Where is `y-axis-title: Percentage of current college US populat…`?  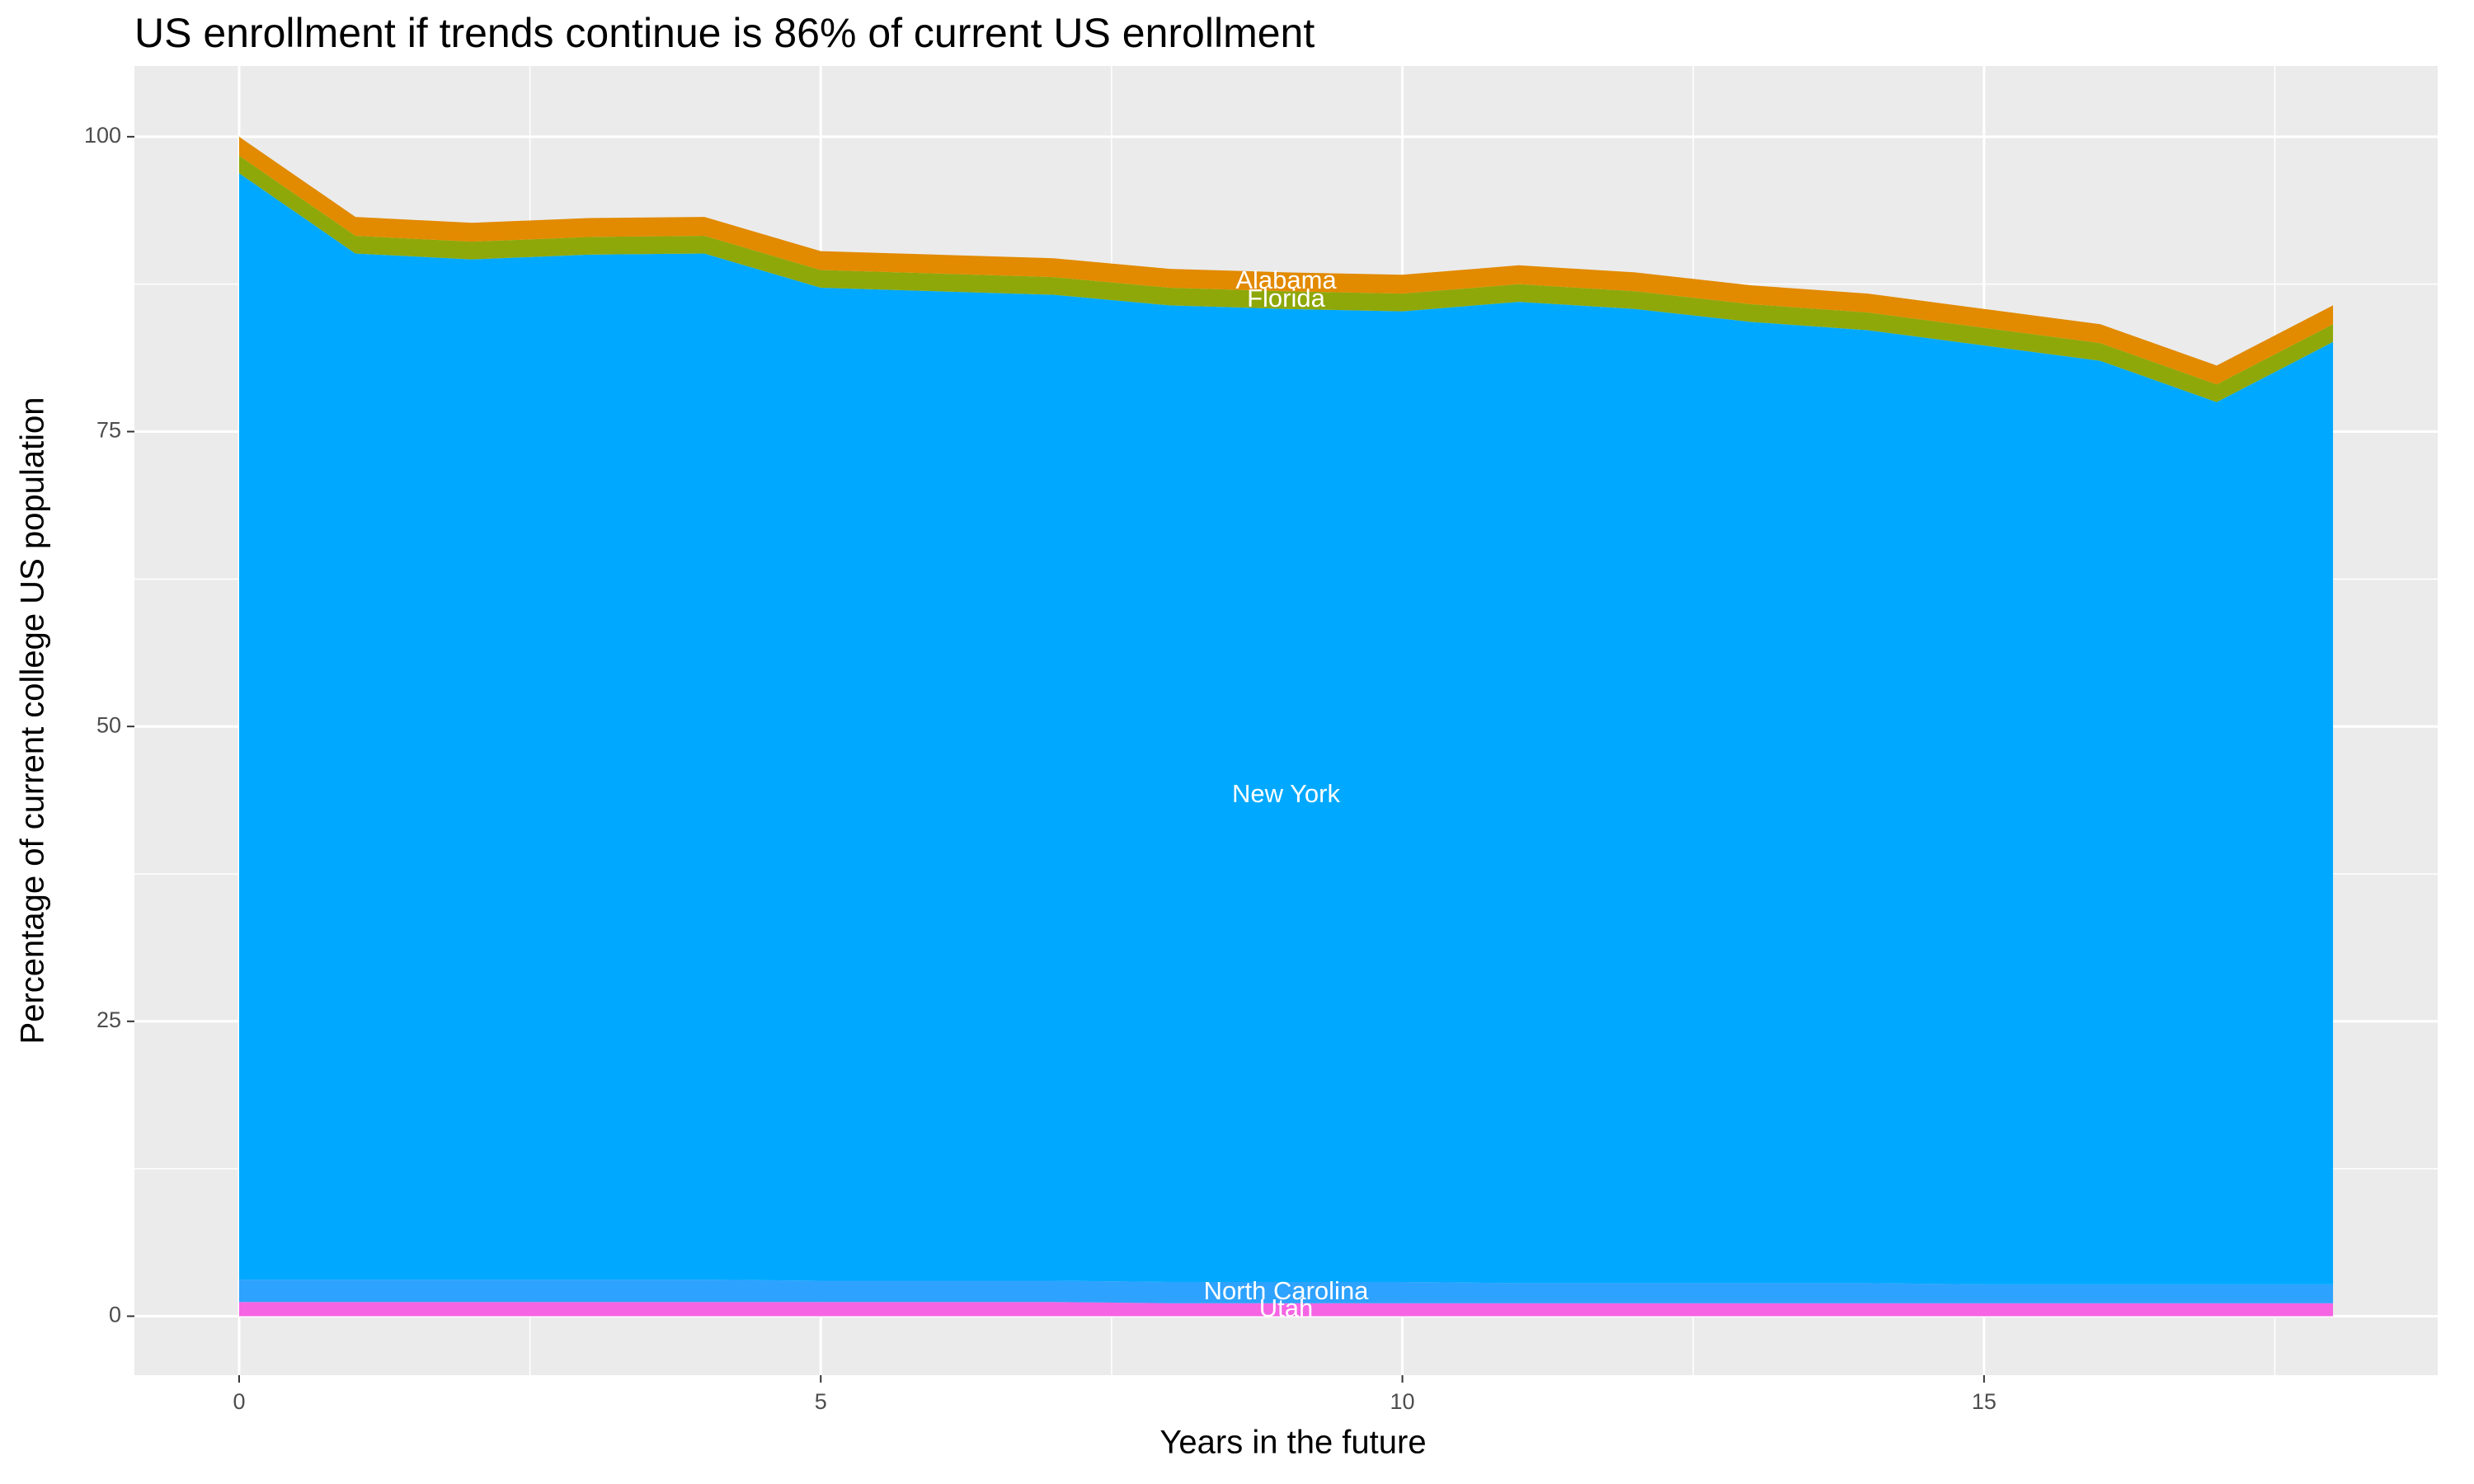 y-axis-title: Percentage of current college US populat… is located at coordinates (33, 721).